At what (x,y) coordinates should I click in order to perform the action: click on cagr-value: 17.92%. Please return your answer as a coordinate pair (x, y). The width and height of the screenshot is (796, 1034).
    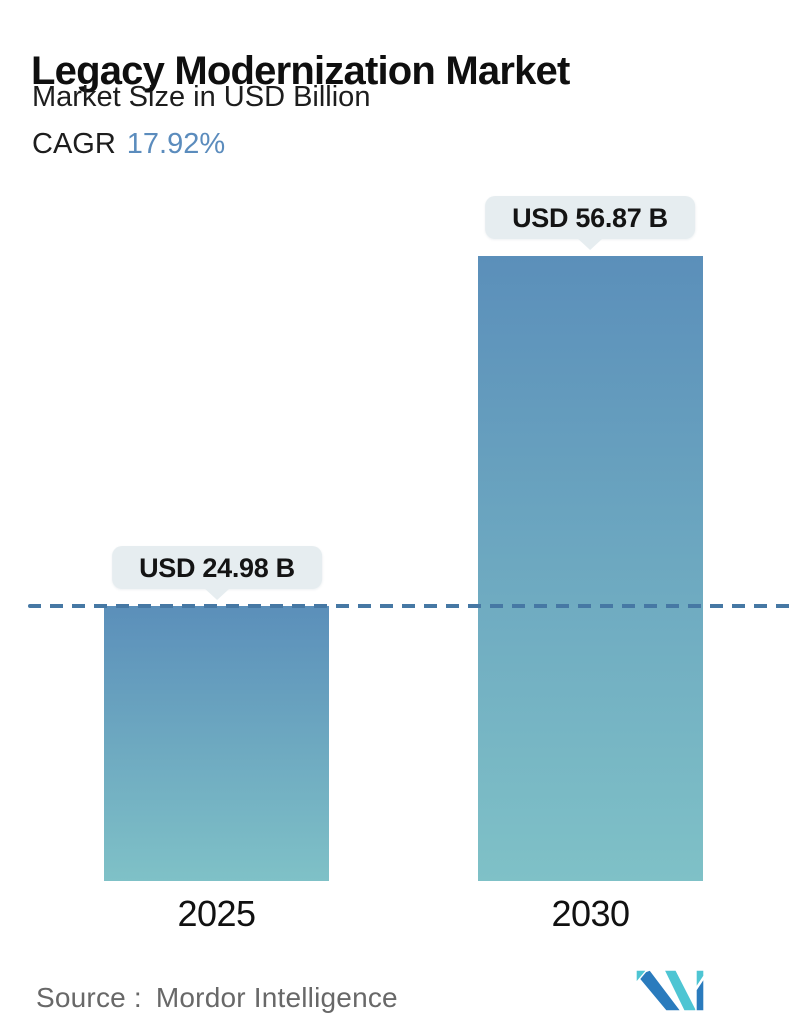
    Looking at the image, I should click on (176, 144).